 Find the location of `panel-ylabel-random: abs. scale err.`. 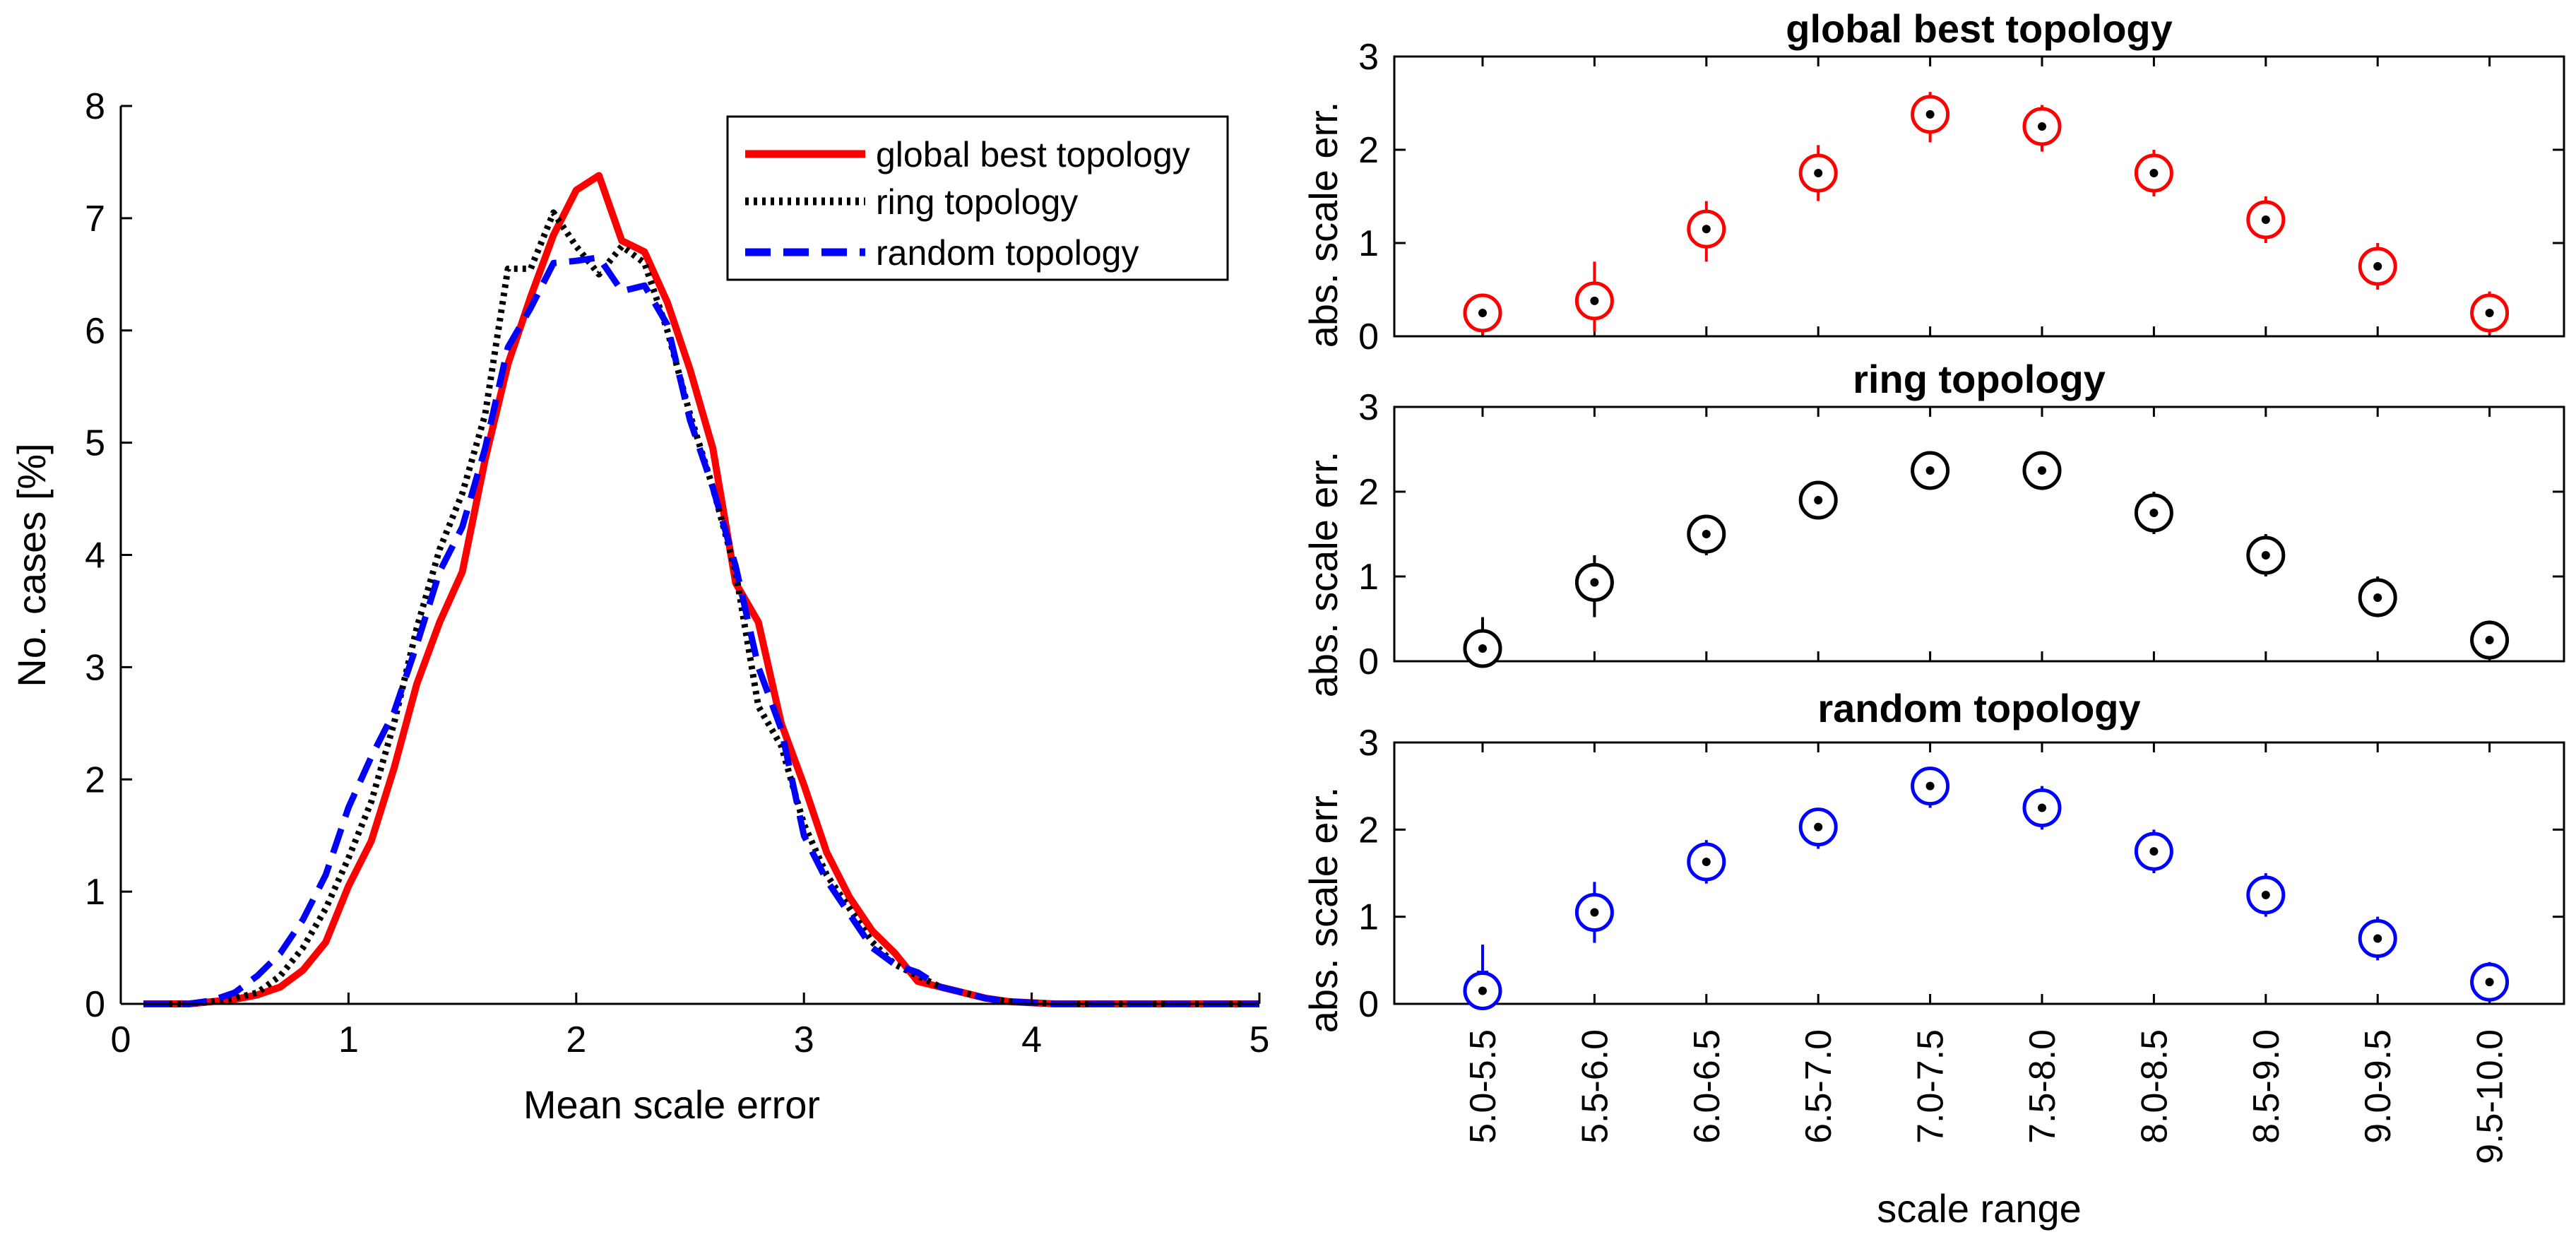

panel-ylabel-random: abs. scale err. is located at coordinates (1323, 910).